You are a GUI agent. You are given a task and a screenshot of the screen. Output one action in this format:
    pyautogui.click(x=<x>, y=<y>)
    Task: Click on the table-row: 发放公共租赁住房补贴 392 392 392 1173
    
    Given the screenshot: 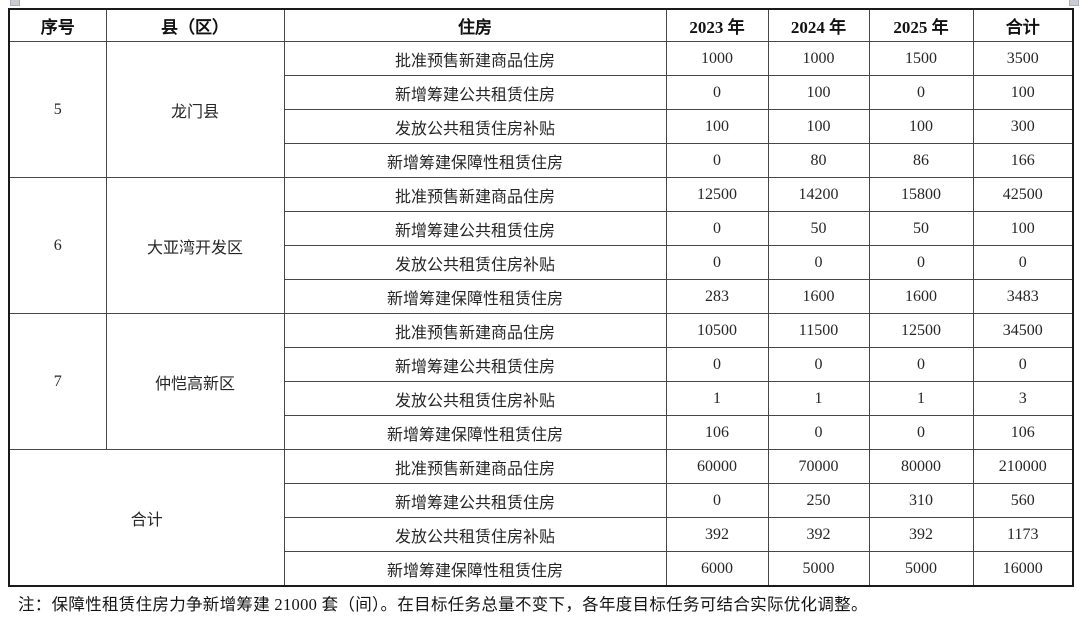 What is the action you would take?
    pyautogui.click(x=541, y=534)
    